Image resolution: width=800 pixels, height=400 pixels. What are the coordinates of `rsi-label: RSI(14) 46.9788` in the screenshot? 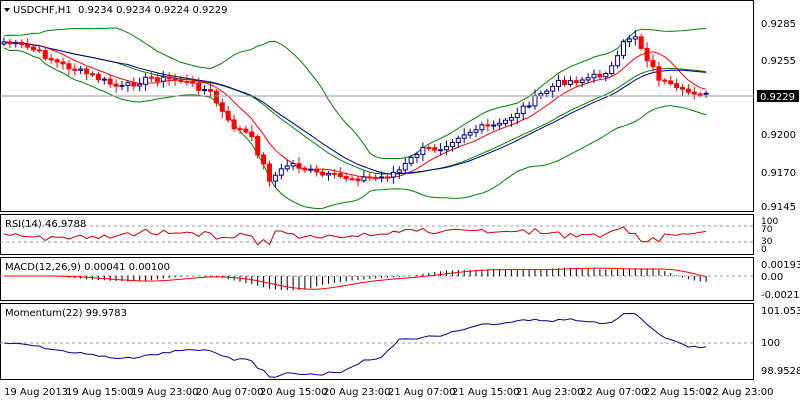 It's located at (45, 224).